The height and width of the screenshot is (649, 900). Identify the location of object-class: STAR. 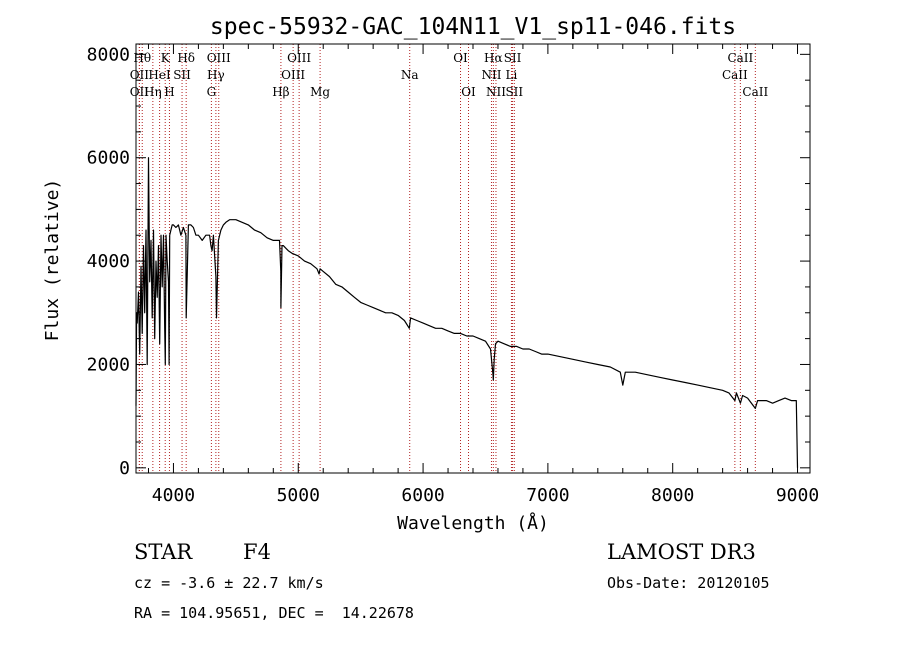
(163, 552).